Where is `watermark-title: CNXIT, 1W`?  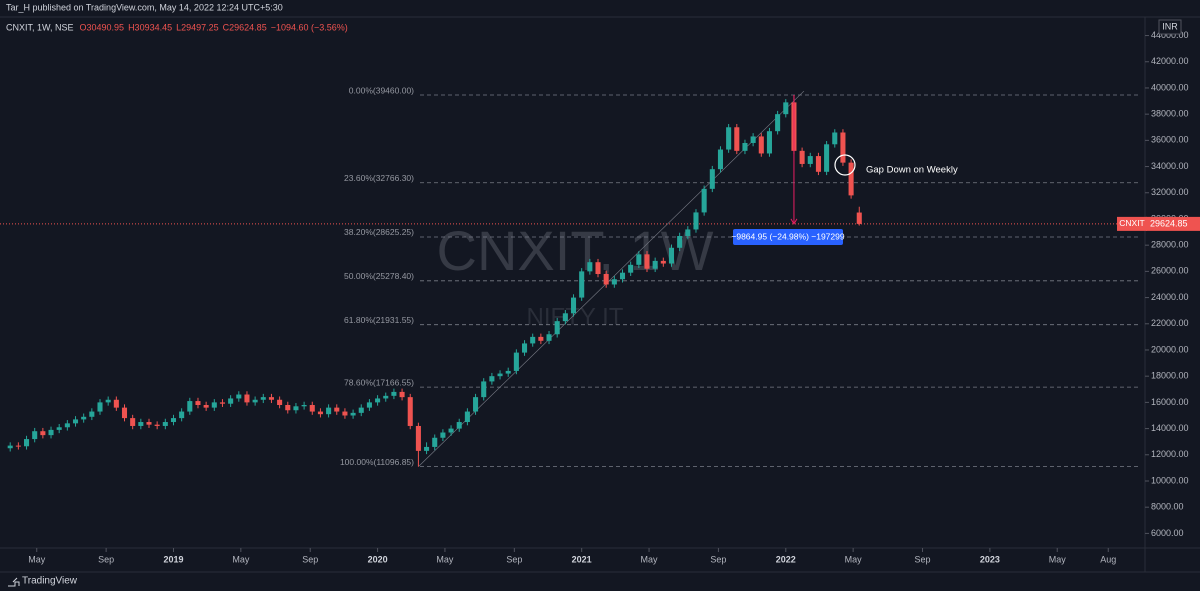 watermark-title: CNXIT, 1W is located at coordinates (575, 250).